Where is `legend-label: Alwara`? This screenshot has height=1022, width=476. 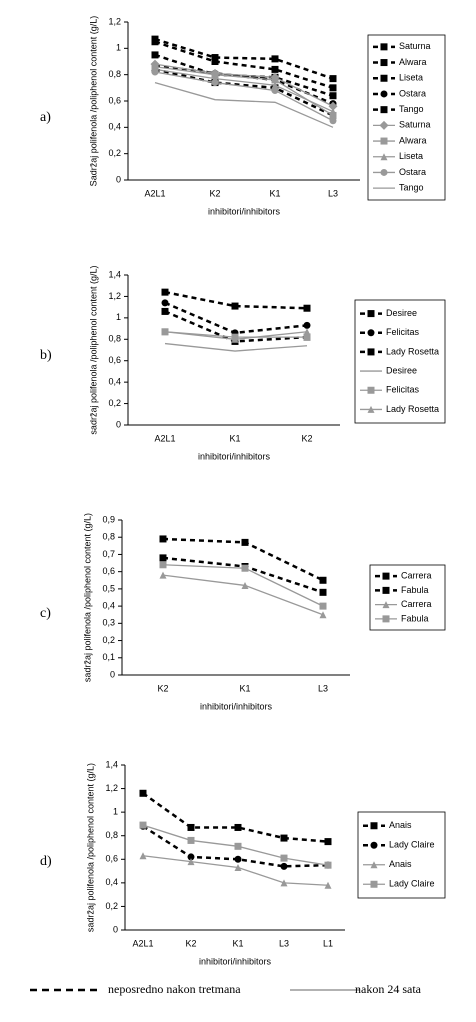 legend-label: Alwara is located at coordinates (413, 140).